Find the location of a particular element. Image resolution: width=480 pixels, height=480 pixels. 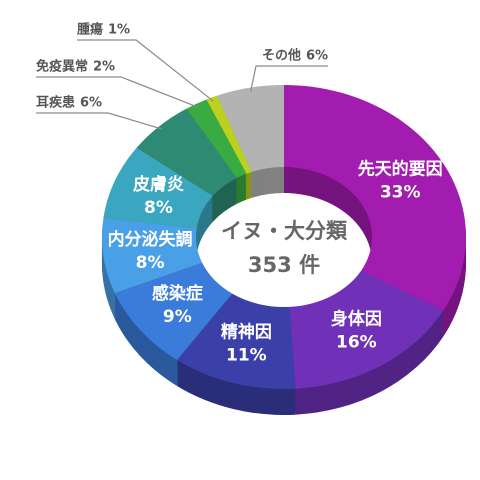

slice-label: 耳疾患 is located at coordinates (55, 103).